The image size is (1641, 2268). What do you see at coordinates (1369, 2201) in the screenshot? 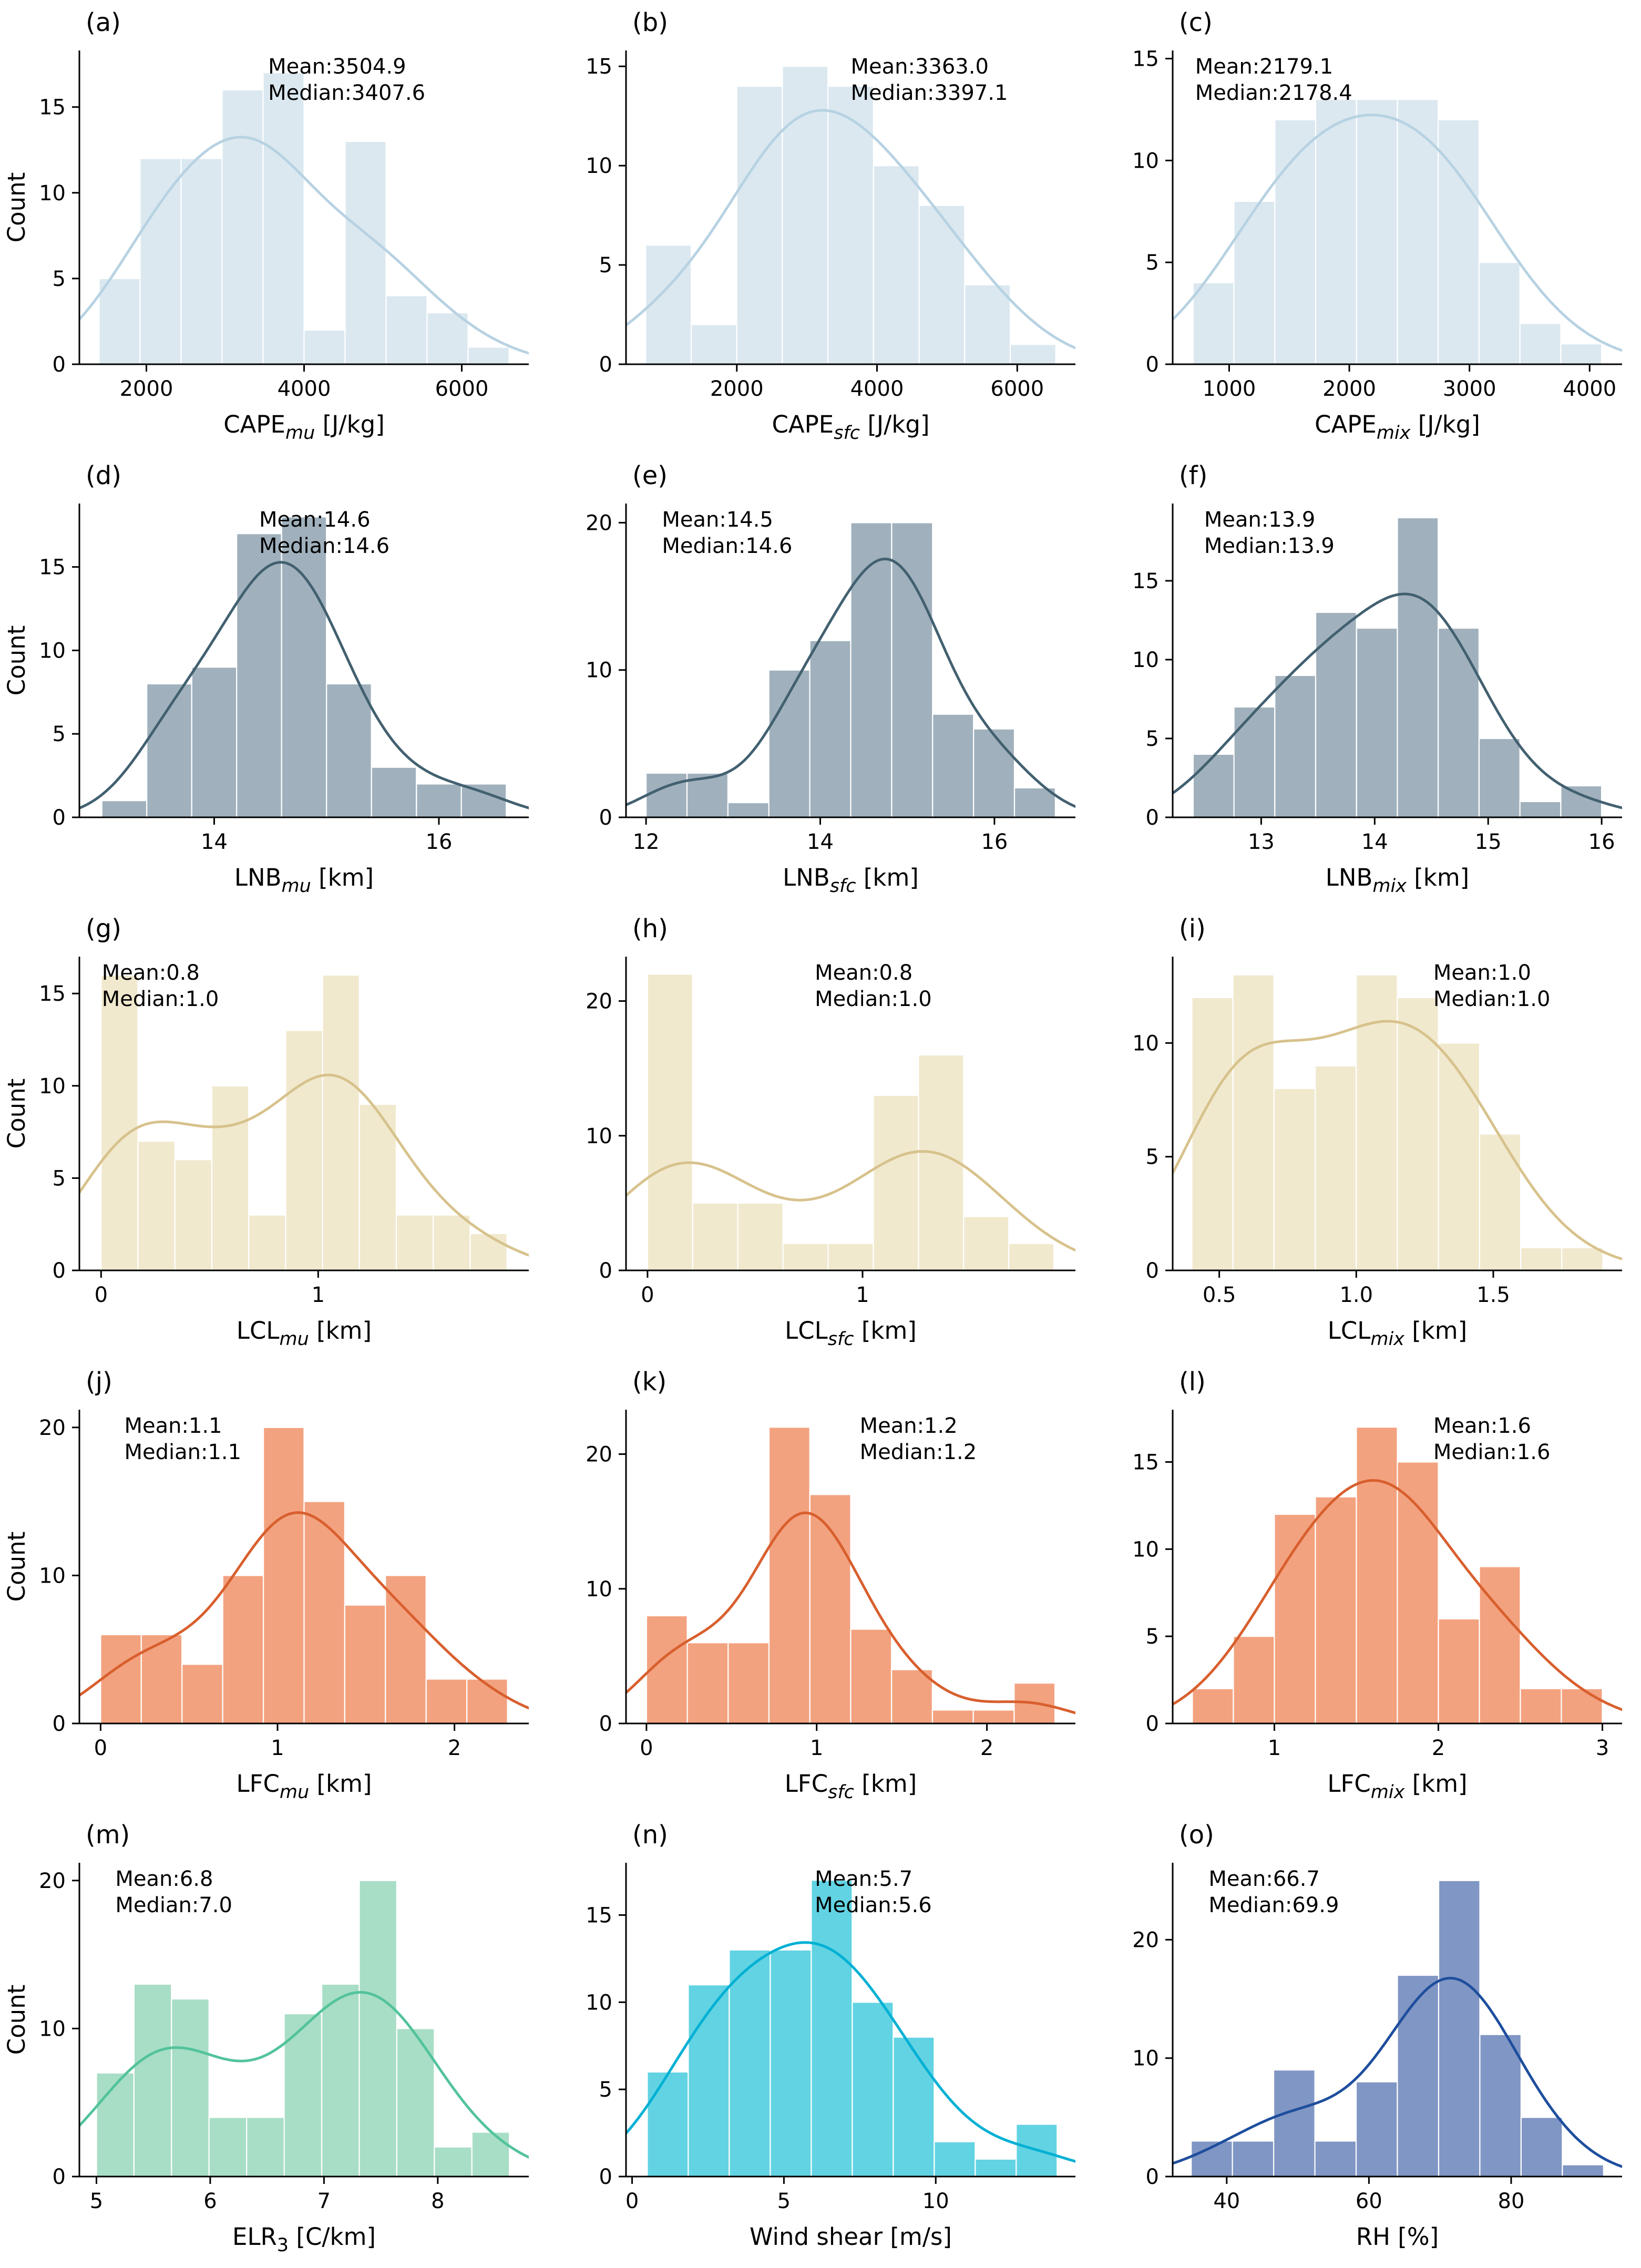
I see `x-tick-label: 60` at bounding box center [1369, 2201].